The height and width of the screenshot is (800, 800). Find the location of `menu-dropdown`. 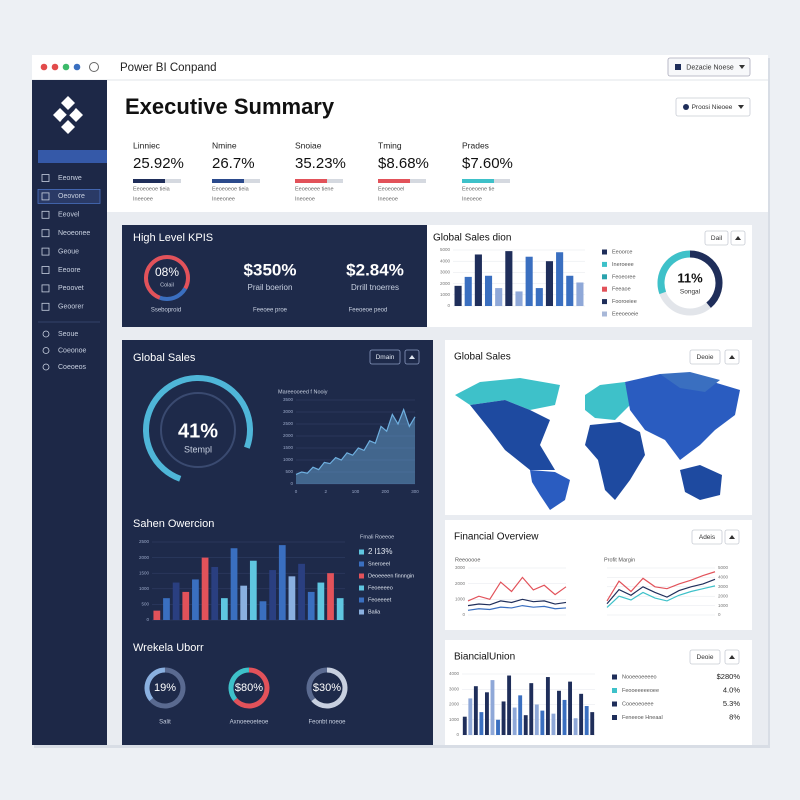

menu-dropdown is located at coordinates (709, 67).